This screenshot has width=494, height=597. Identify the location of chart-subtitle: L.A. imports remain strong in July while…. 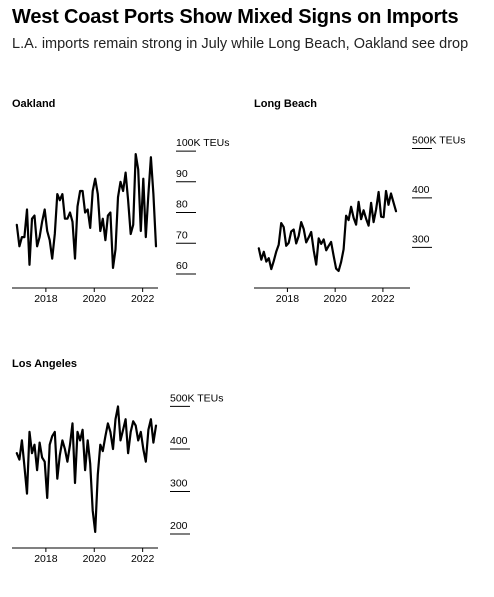
(240, 44).